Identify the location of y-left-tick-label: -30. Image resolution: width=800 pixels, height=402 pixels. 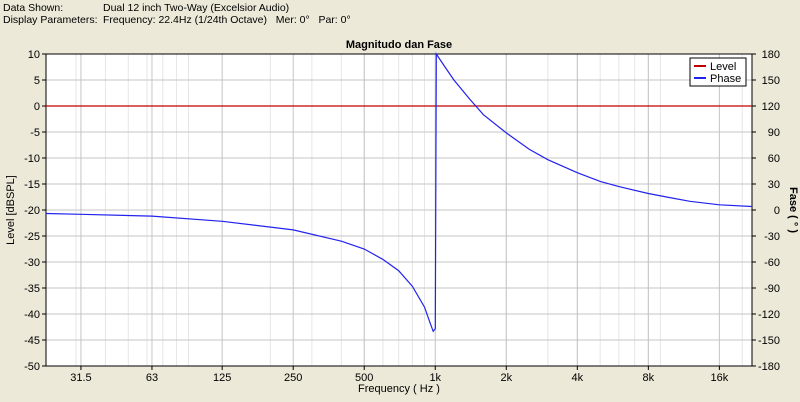
(32, 263).